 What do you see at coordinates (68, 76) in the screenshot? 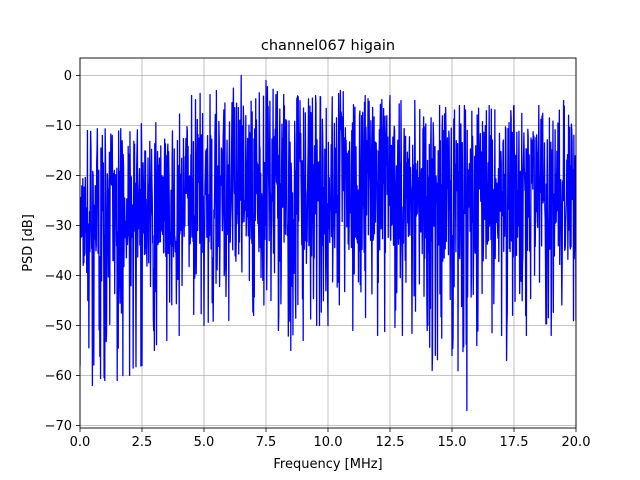
I see `y-tick-label: 0` at bounding box center [68, 76].